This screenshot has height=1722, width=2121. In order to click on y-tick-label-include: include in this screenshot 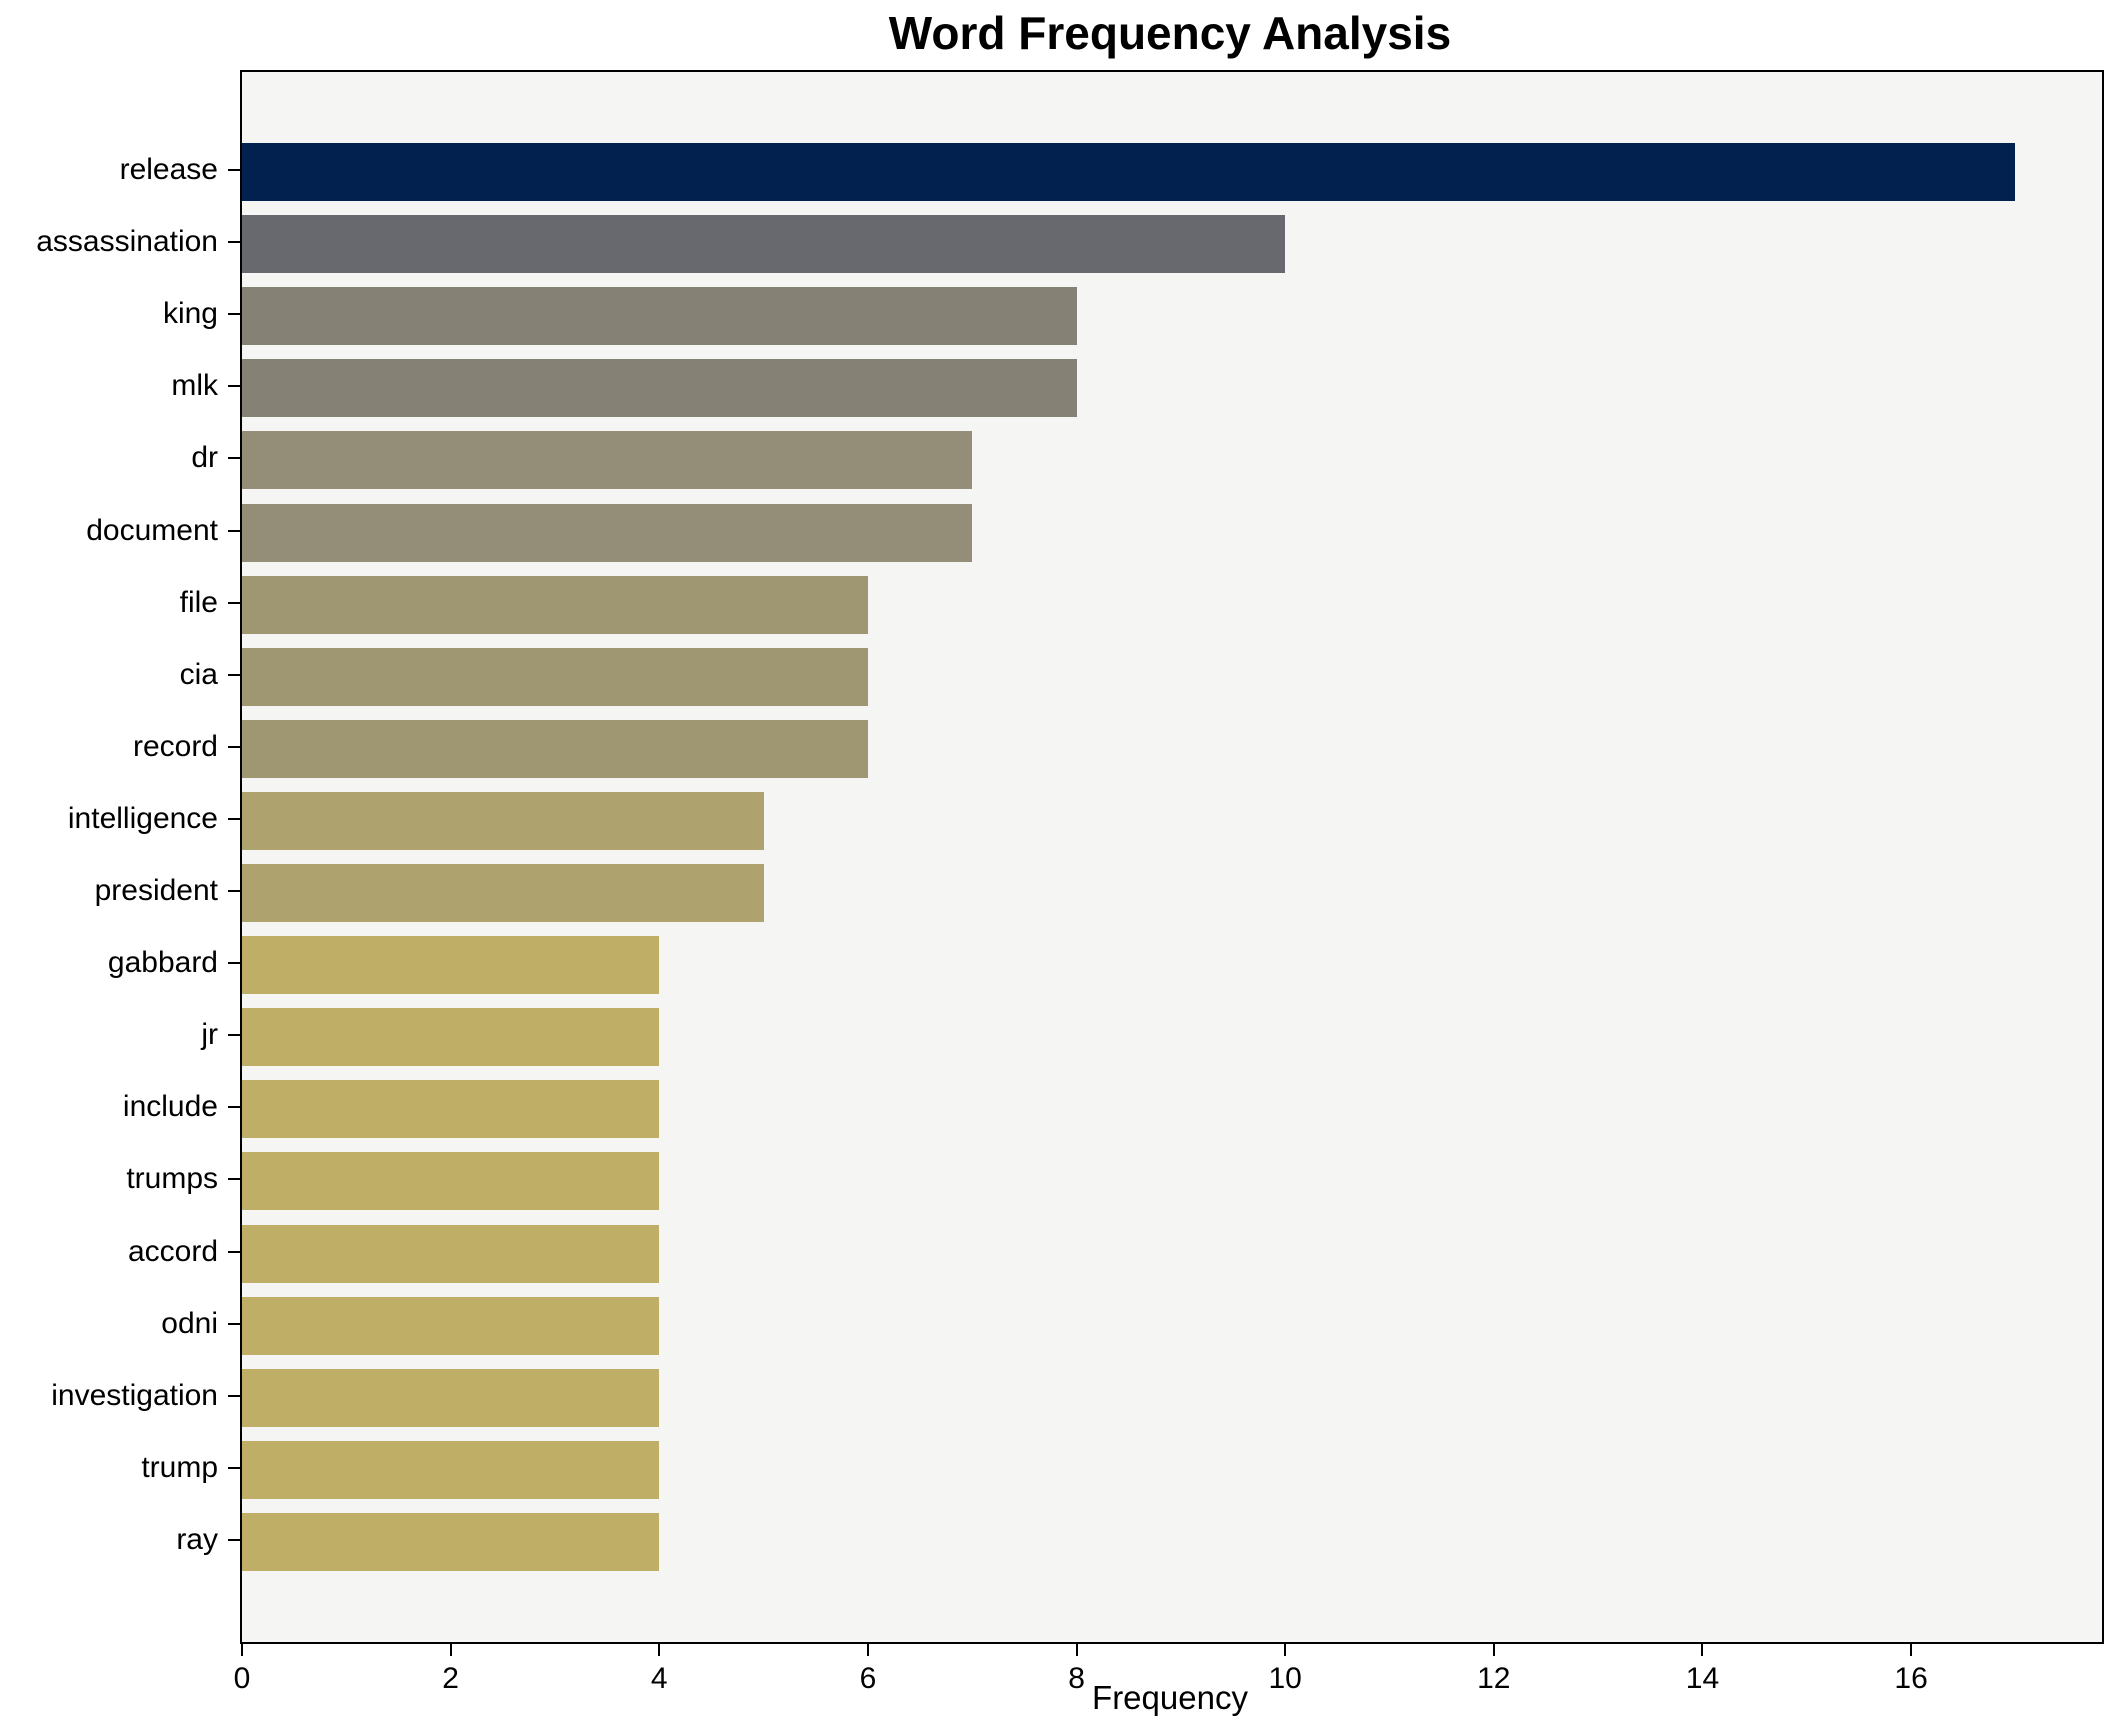, I will do `click(170, 1107)`.